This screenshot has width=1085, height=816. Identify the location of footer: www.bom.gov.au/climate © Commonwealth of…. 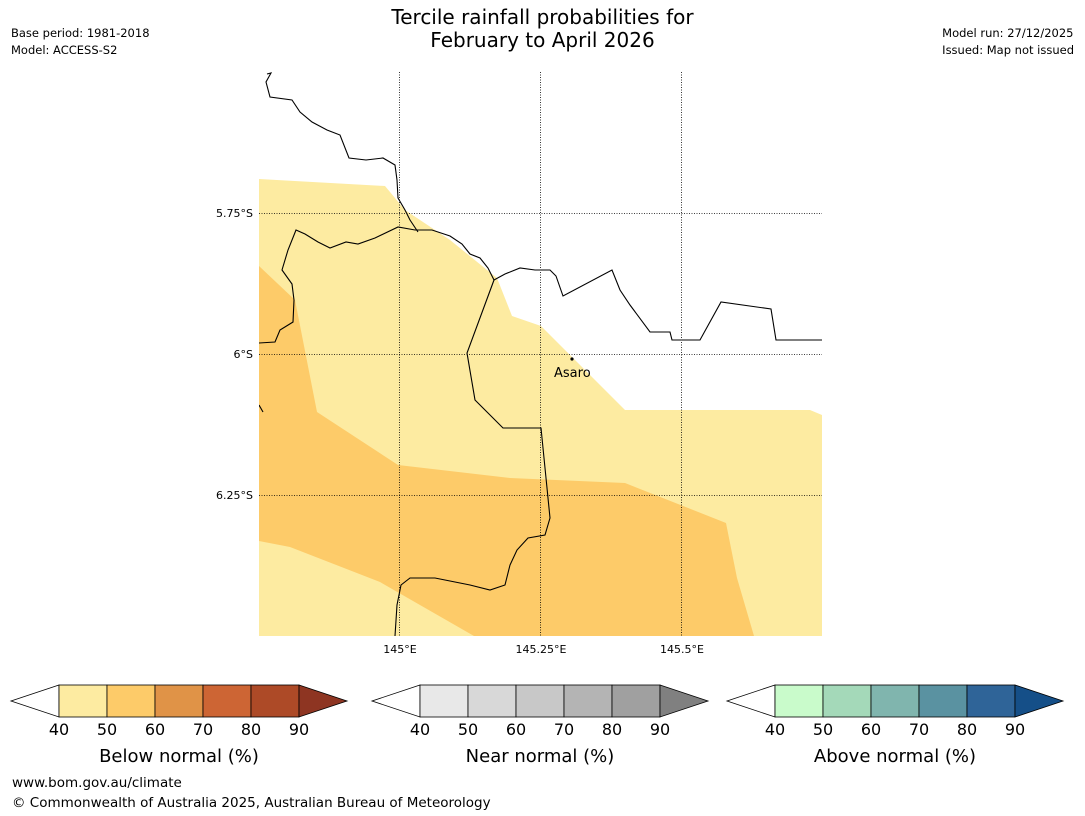
(251, 793).